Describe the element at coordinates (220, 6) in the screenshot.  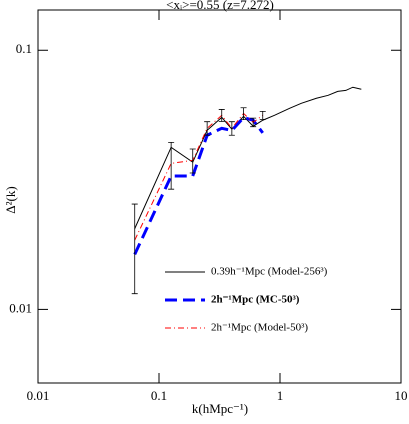
I see `chart-title: <xᵢ>=0.55 (z=7.272)` at that location.